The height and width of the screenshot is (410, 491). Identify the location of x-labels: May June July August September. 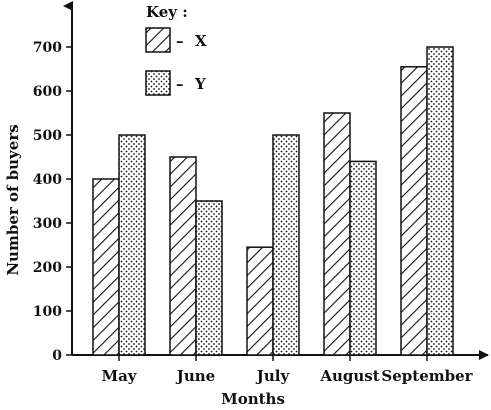
(287, 370).